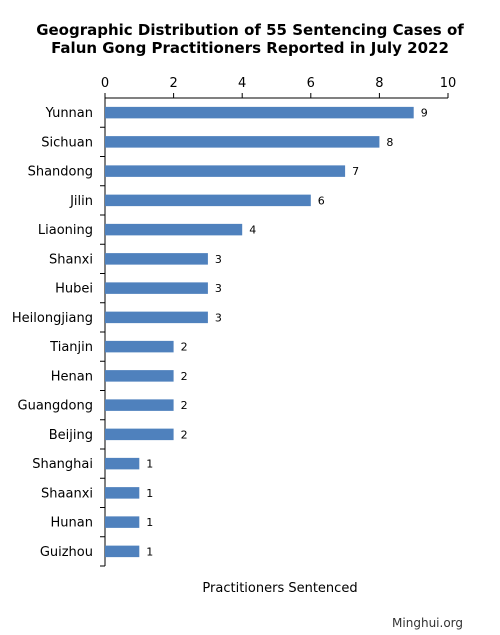  Describe the element at coordinates (71, 435) in the screenshot. I see `category-label: Beijing` at that location.